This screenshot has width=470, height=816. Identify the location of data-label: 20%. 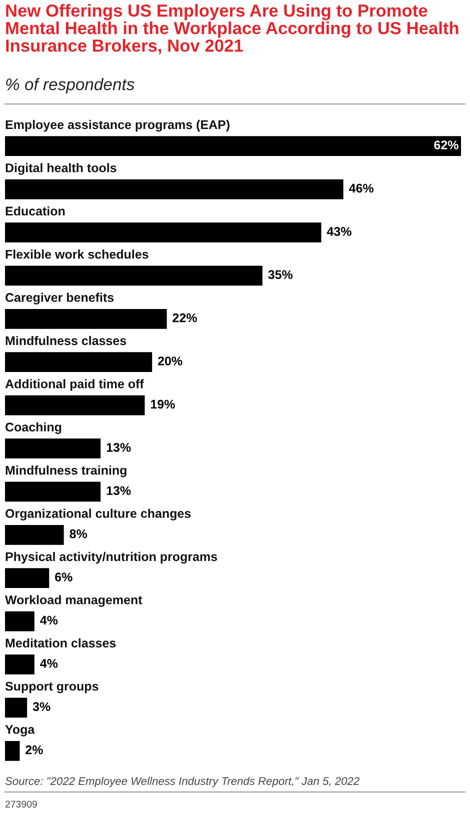
(170, 361).